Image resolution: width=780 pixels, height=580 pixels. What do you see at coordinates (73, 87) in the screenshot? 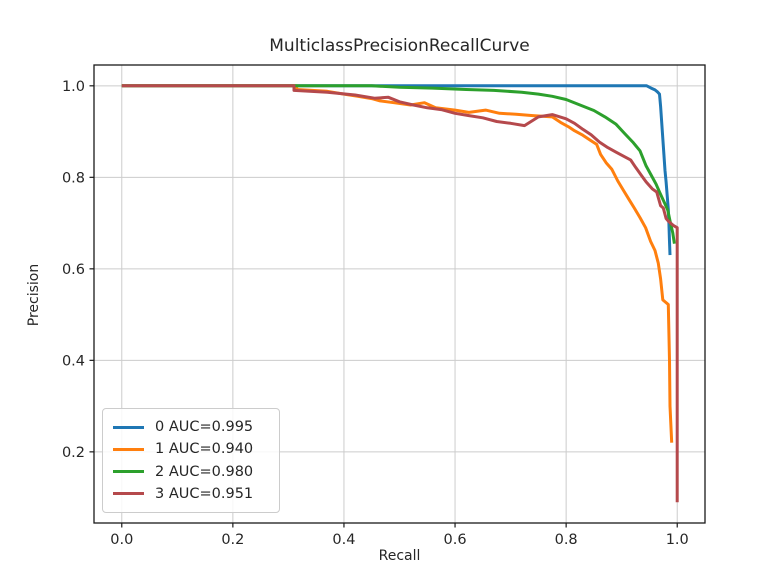
I see `y-tick-label: 1.0` at bounding box center [73, 87].